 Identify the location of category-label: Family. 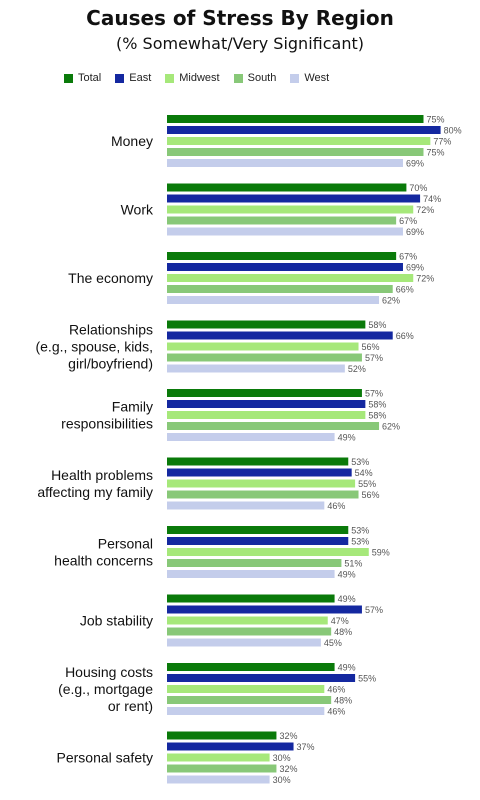
(132, 407).